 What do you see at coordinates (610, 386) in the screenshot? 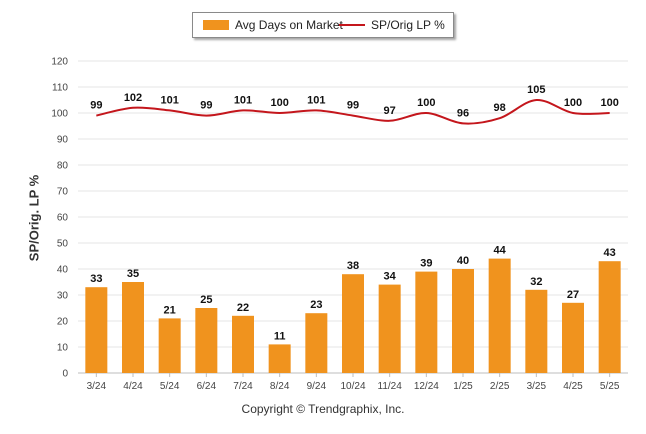
I see `x-tick-label: 5/25` at bounding box center [610, 386].